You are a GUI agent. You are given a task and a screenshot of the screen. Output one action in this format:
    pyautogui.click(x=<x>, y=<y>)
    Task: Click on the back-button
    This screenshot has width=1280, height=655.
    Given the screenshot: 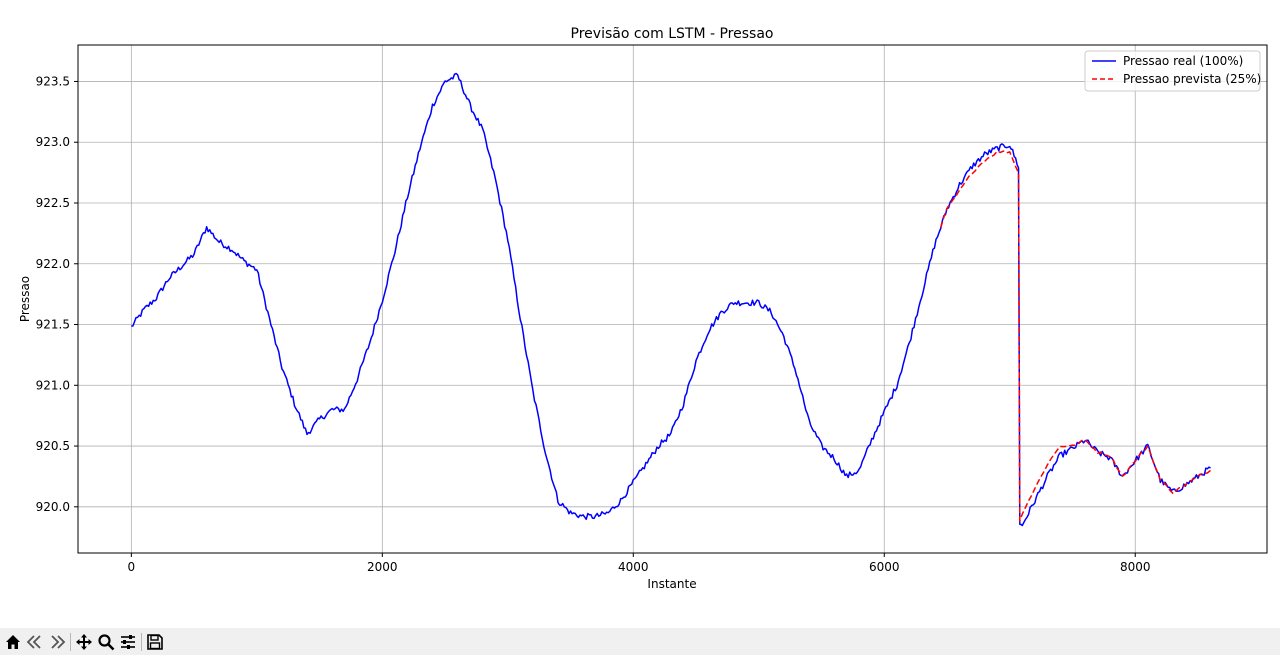 What is the action you would take?
    pyautogui.click(x=35, y=642)
    